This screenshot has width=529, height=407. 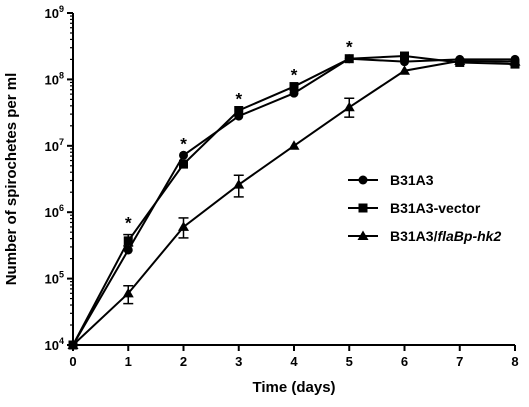 I want to click on x-tick-label: 1, so click(x=128, y=361).